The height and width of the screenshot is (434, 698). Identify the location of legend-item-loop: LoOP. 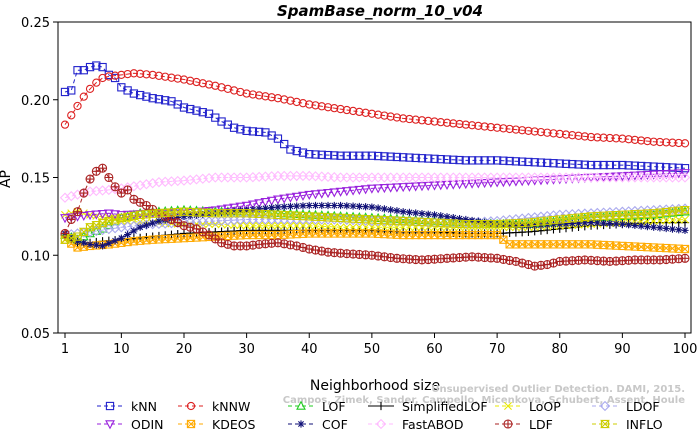
(528, 406).